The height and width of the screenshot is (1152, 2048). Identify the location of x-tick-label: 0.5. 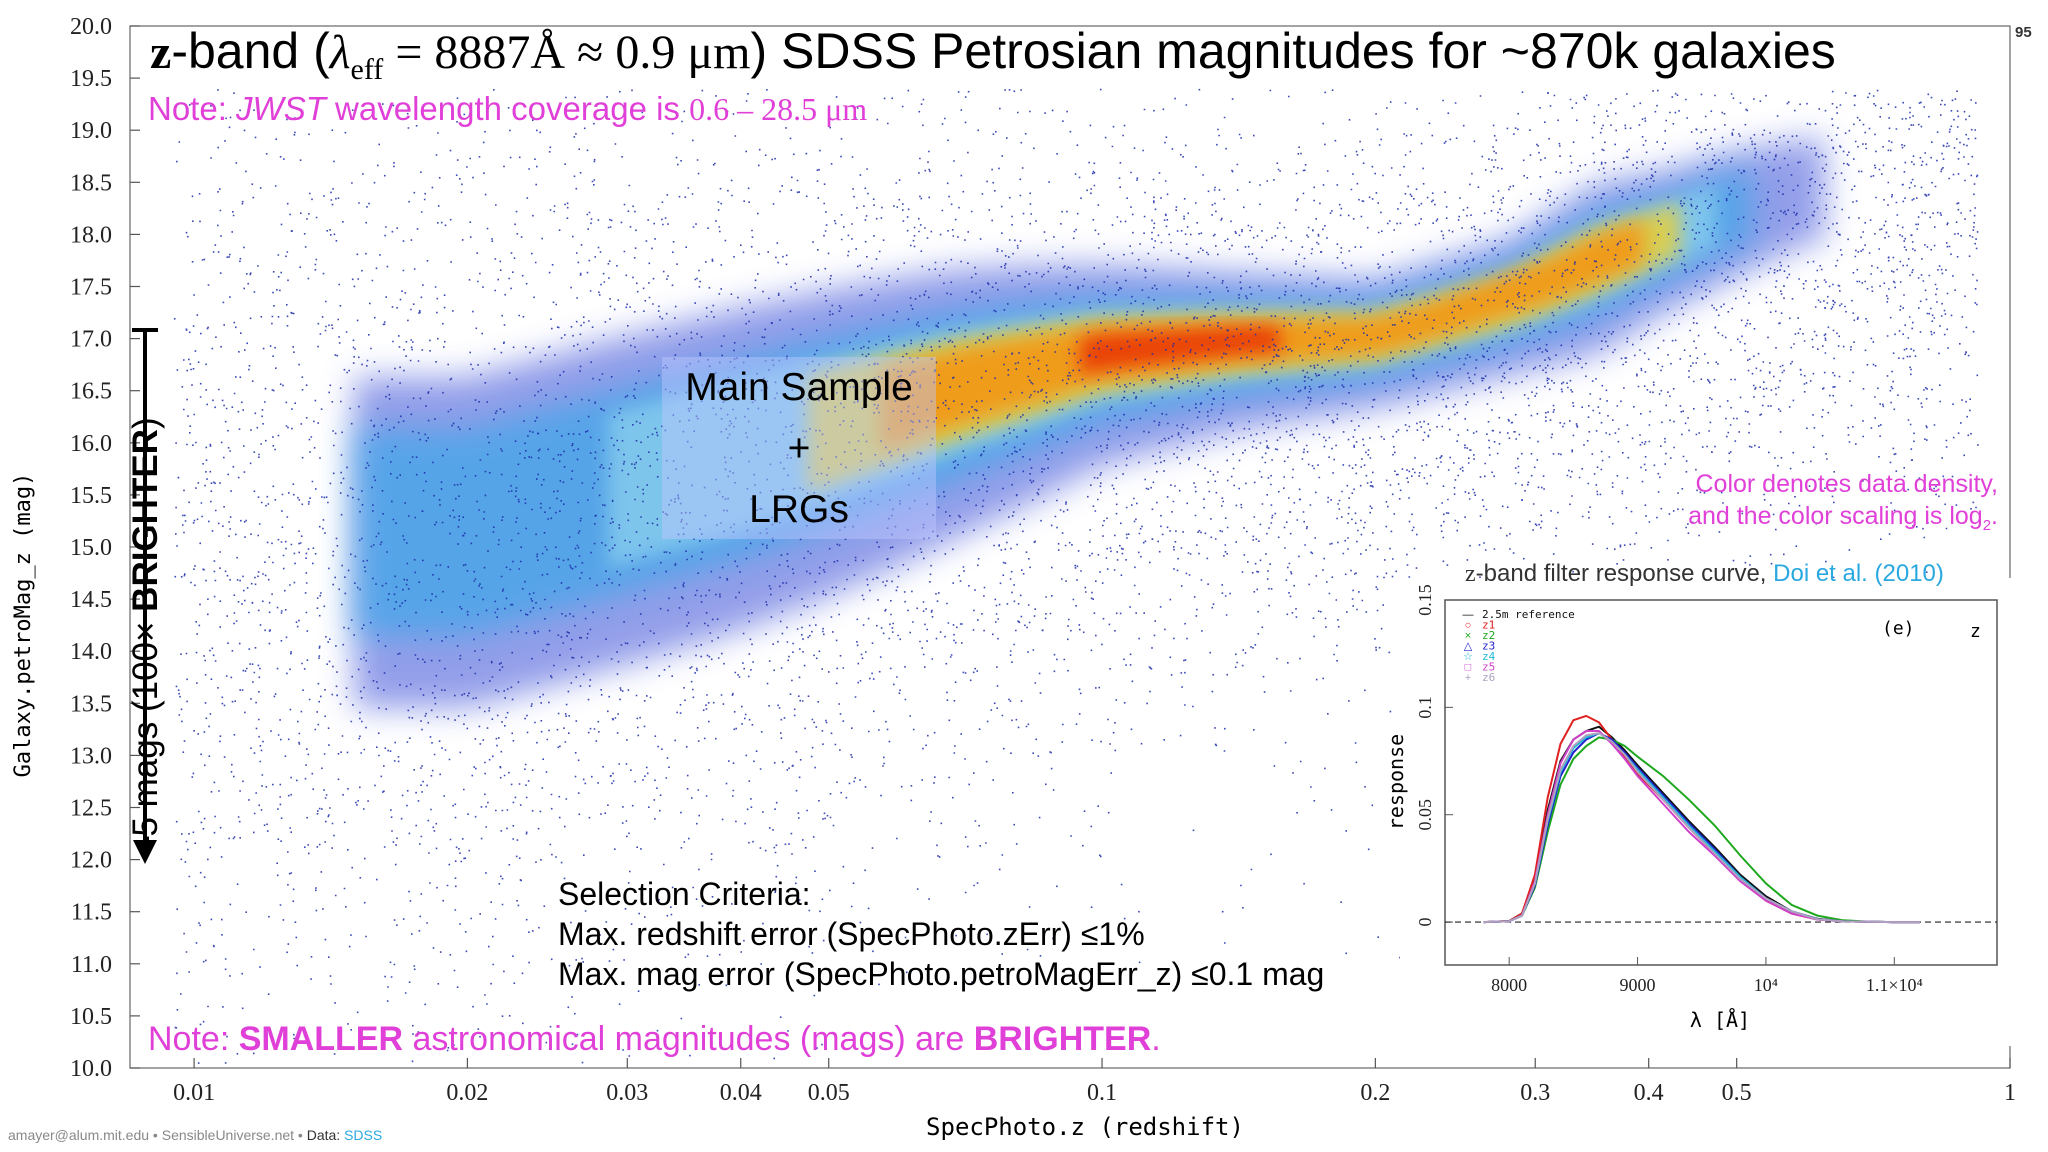
(1737, 1093).